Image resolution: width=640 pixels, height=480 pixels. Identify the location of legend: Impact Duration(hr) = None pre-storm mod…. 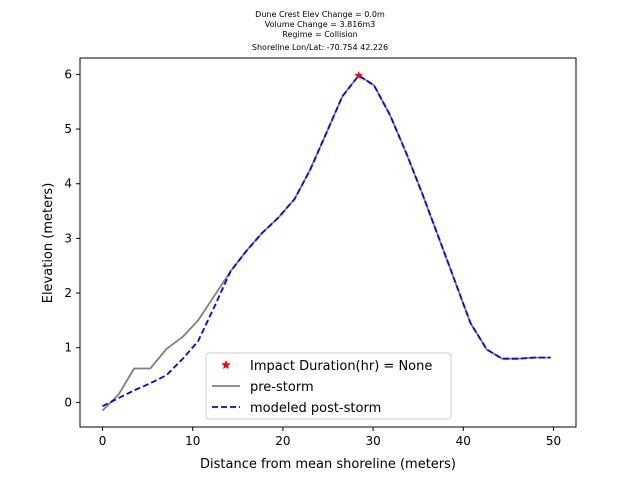
(328, 386).